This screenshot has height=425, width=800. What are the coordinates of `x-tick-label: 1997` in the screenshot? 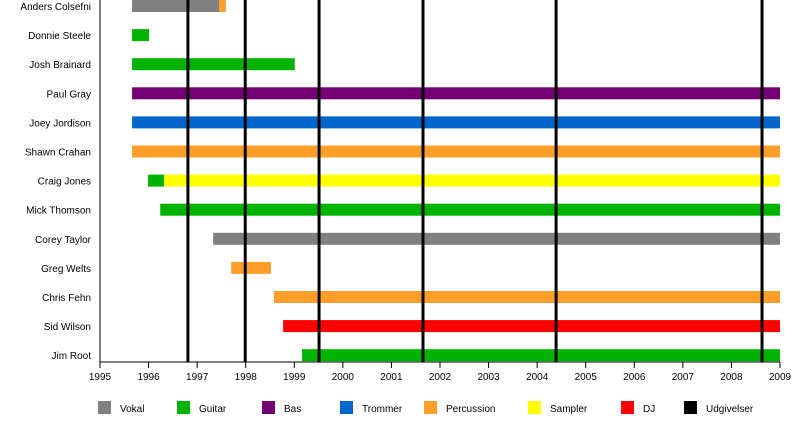 It's located at (197, 377).